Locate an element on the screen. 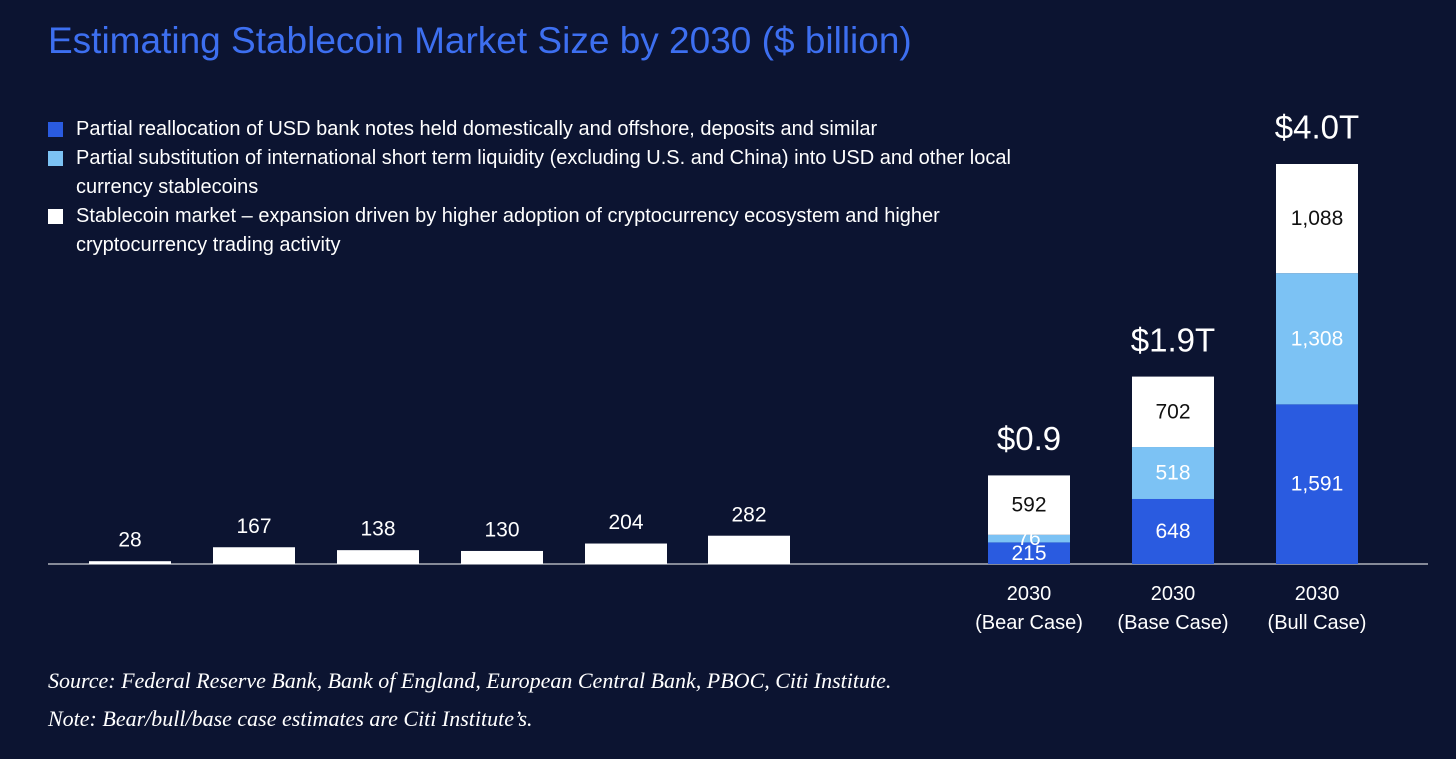 Image resolution: width=1456 pixels, height=759 pixels. value-label: 130 is located at coordinates (501, 530).